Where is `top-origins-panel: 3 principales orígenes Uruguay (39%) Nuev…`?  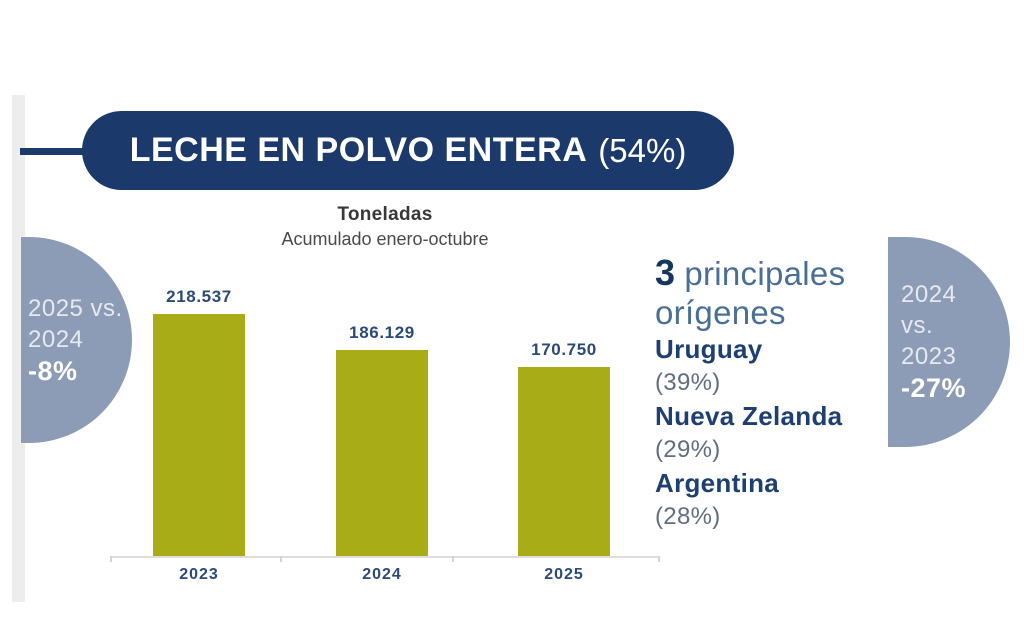 top-origins-panel: 3 principales orígenes Uruguay (39%) Nuev… is located at coordinates (780, 393).